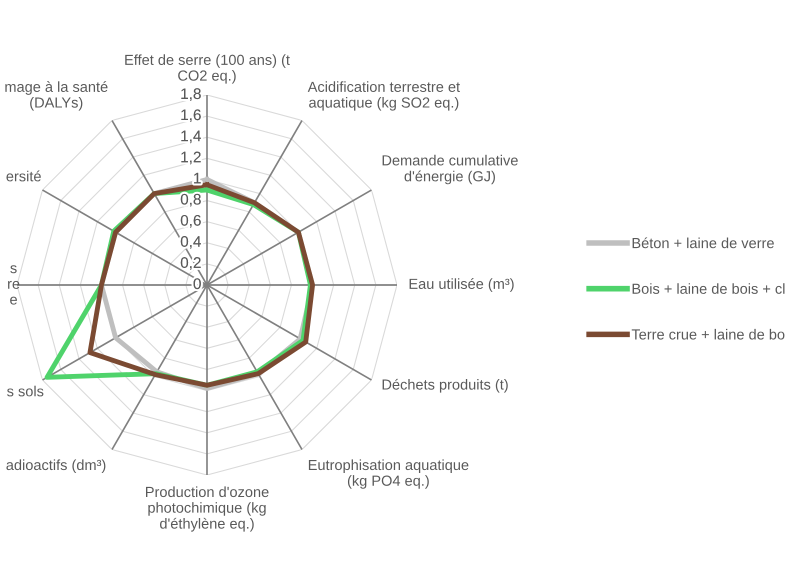  Describe the element at coordinates (190, 200) in the screenshot. I see `y-tick-label: 0,8` at that location.